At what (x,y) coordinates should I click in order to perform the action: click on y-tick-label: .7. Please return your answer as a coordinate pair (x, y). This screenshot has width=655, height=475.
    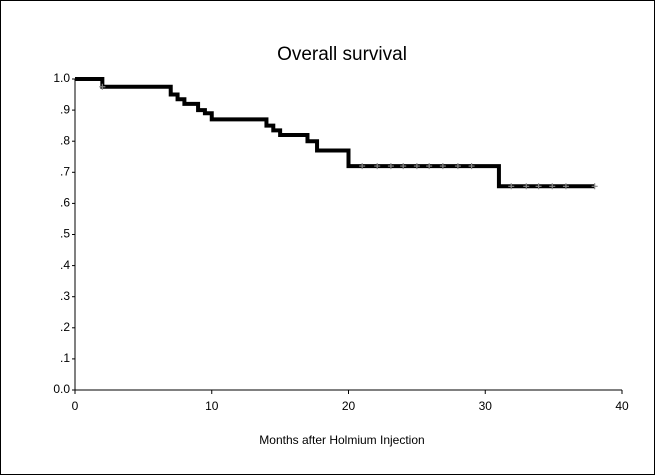
    Looking at the image, I should click on (65, 171).